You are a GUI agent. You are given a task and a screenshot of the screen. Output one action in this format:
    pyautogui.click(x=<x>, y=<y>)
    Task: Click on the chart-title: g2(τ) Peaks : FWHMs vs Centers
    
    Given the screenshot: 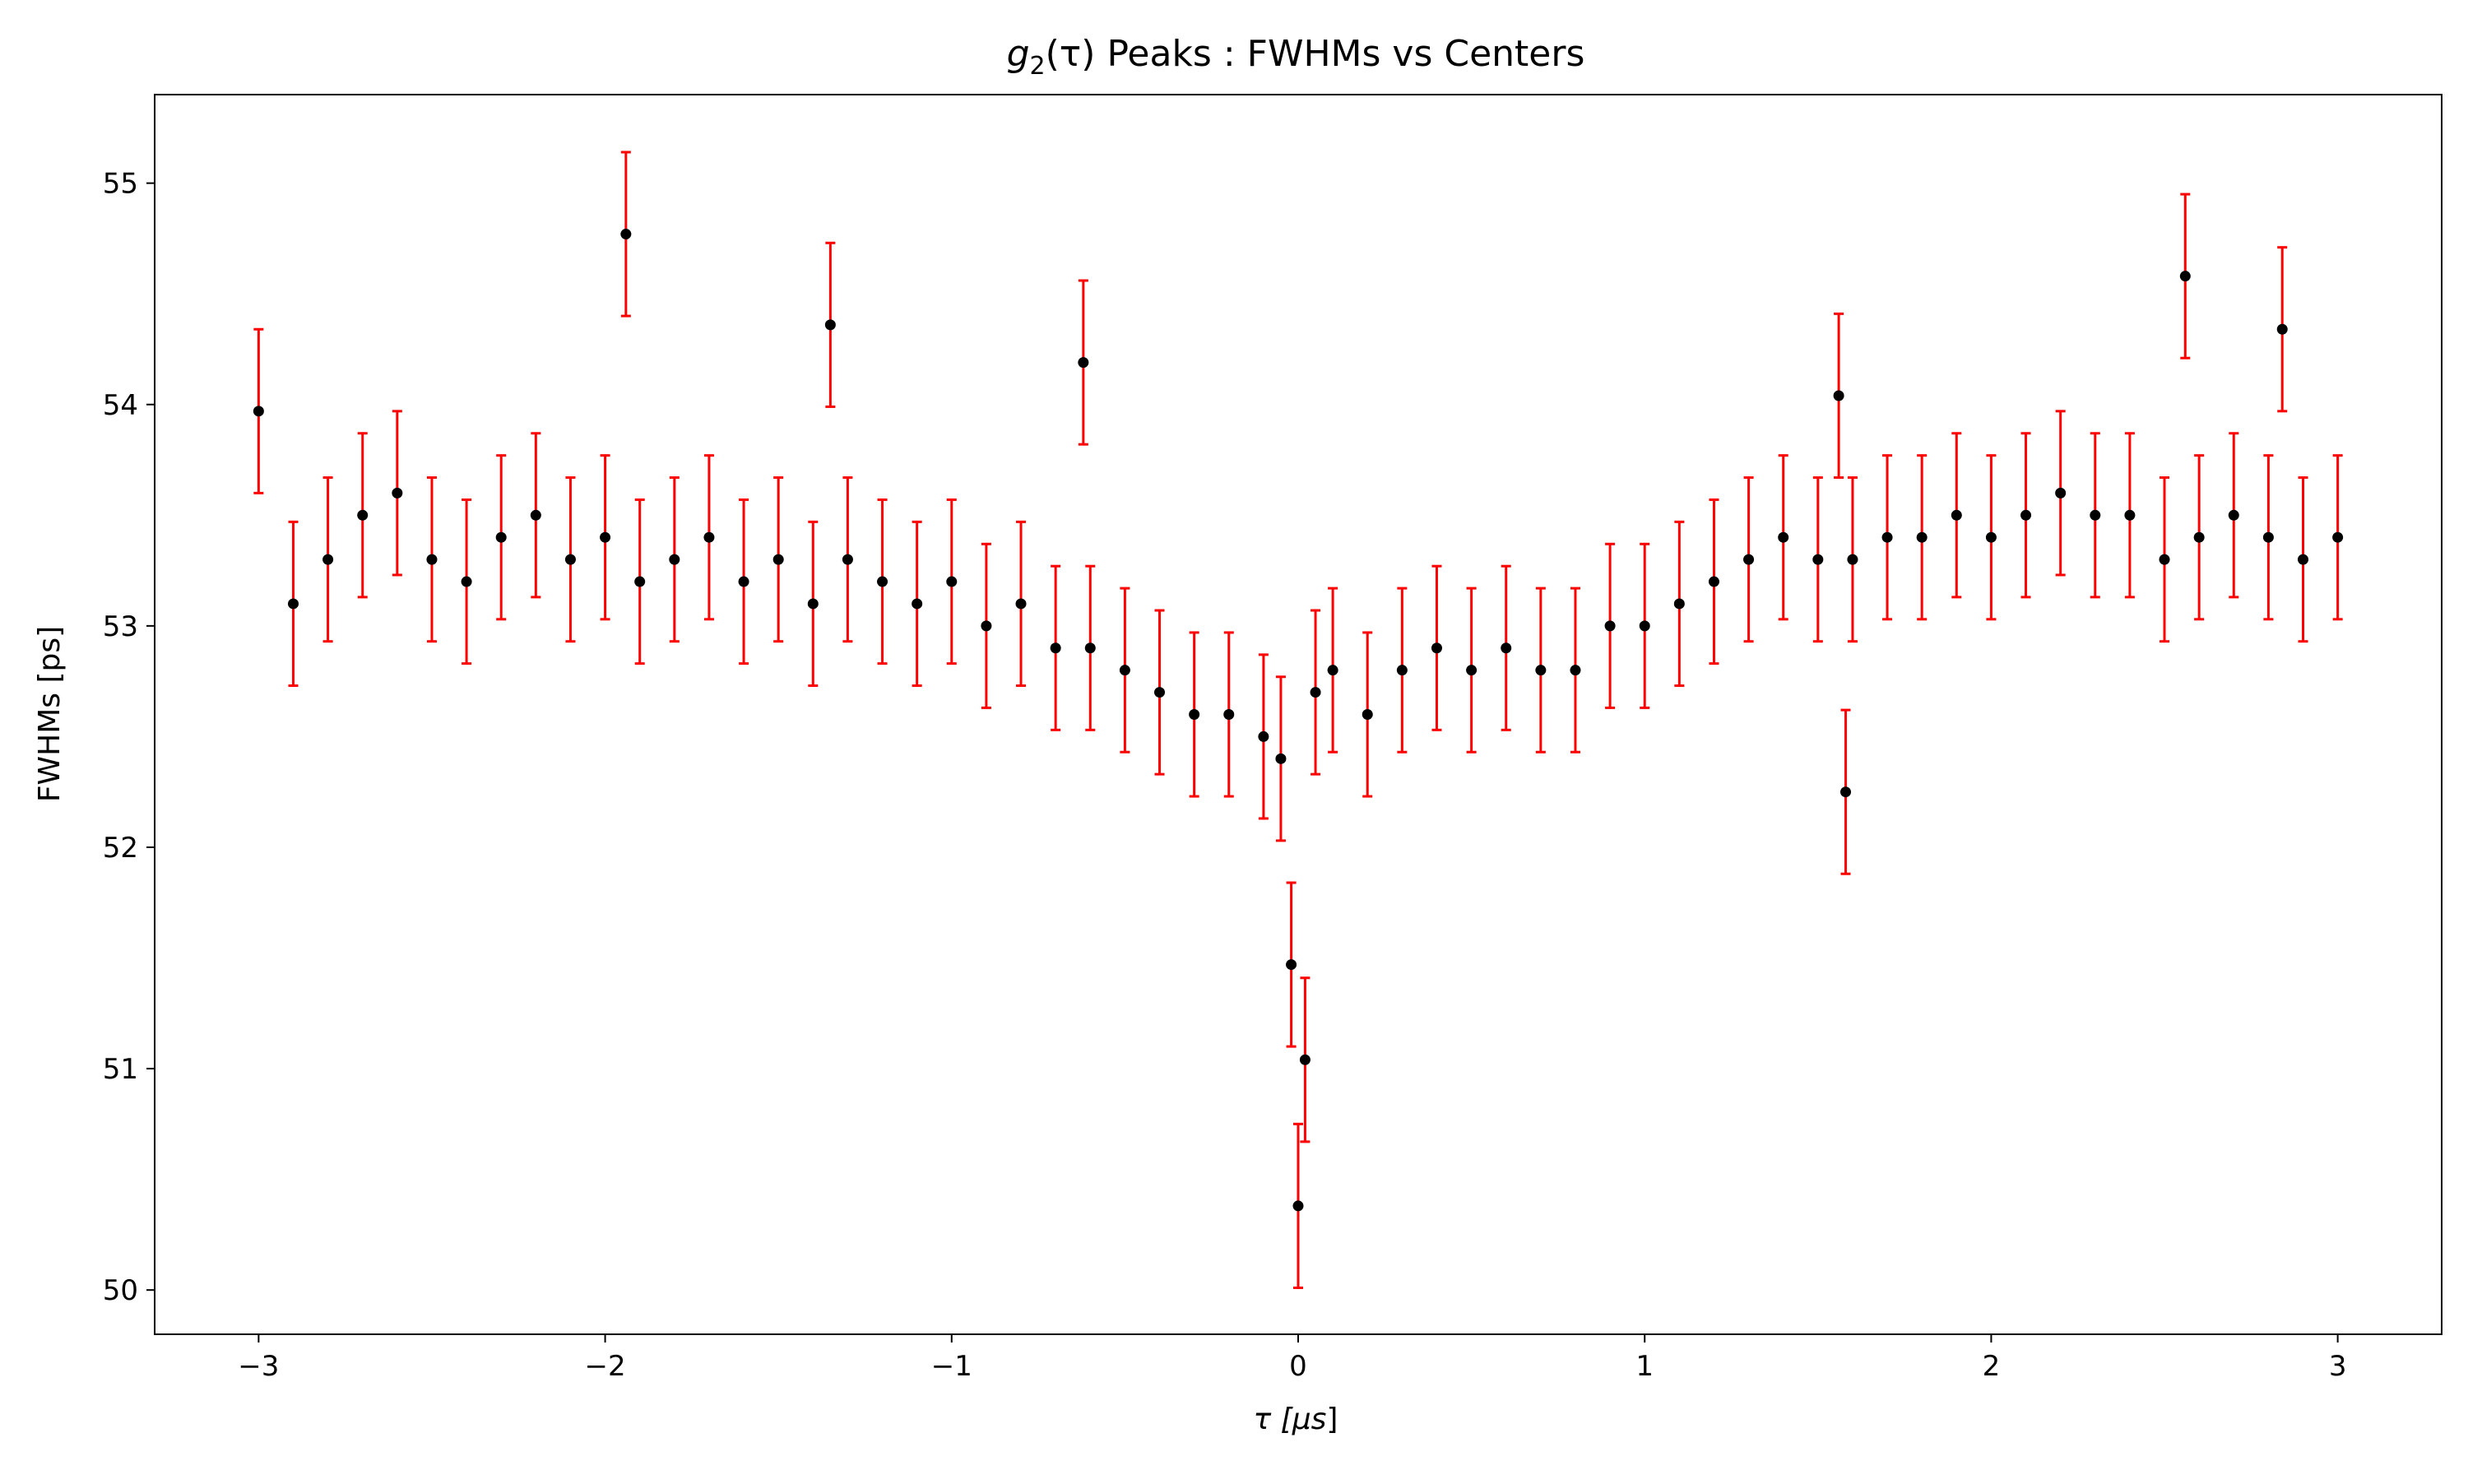 What is the action you would take?
    pyautogui.click(x=1296, y=57)
    